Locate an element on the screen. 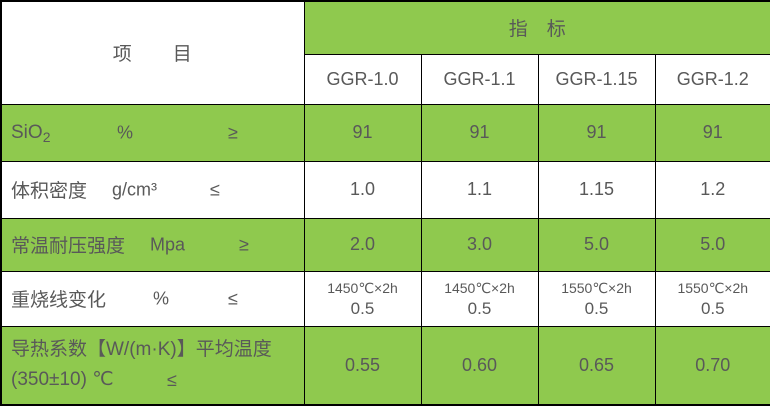 Image resolution: width=770 pixels, height=406 pixels. grade-header-ggr-1.15: GGR-1.15 is located at coordinates (596, 79).